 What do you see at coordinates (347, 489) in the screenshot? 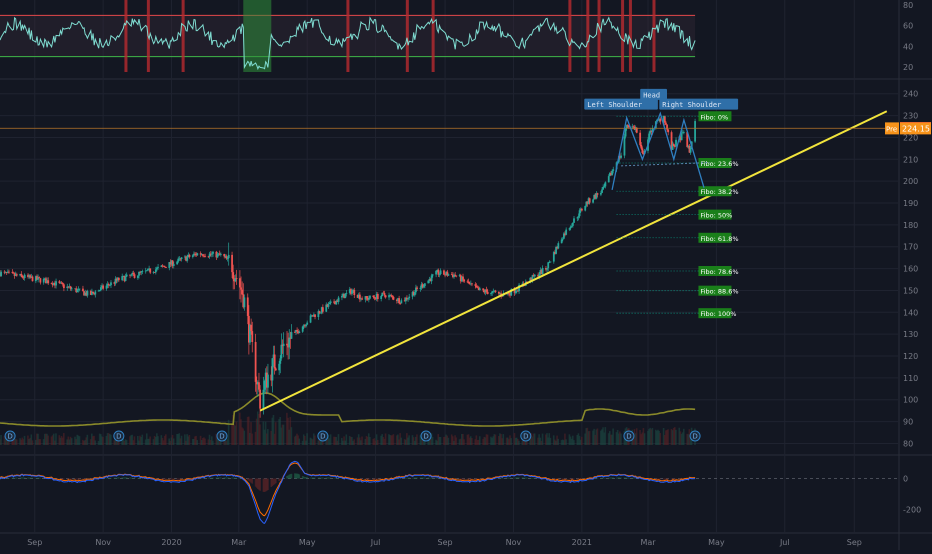
I see `macd-signal-line` at bounding box center [347, 489].